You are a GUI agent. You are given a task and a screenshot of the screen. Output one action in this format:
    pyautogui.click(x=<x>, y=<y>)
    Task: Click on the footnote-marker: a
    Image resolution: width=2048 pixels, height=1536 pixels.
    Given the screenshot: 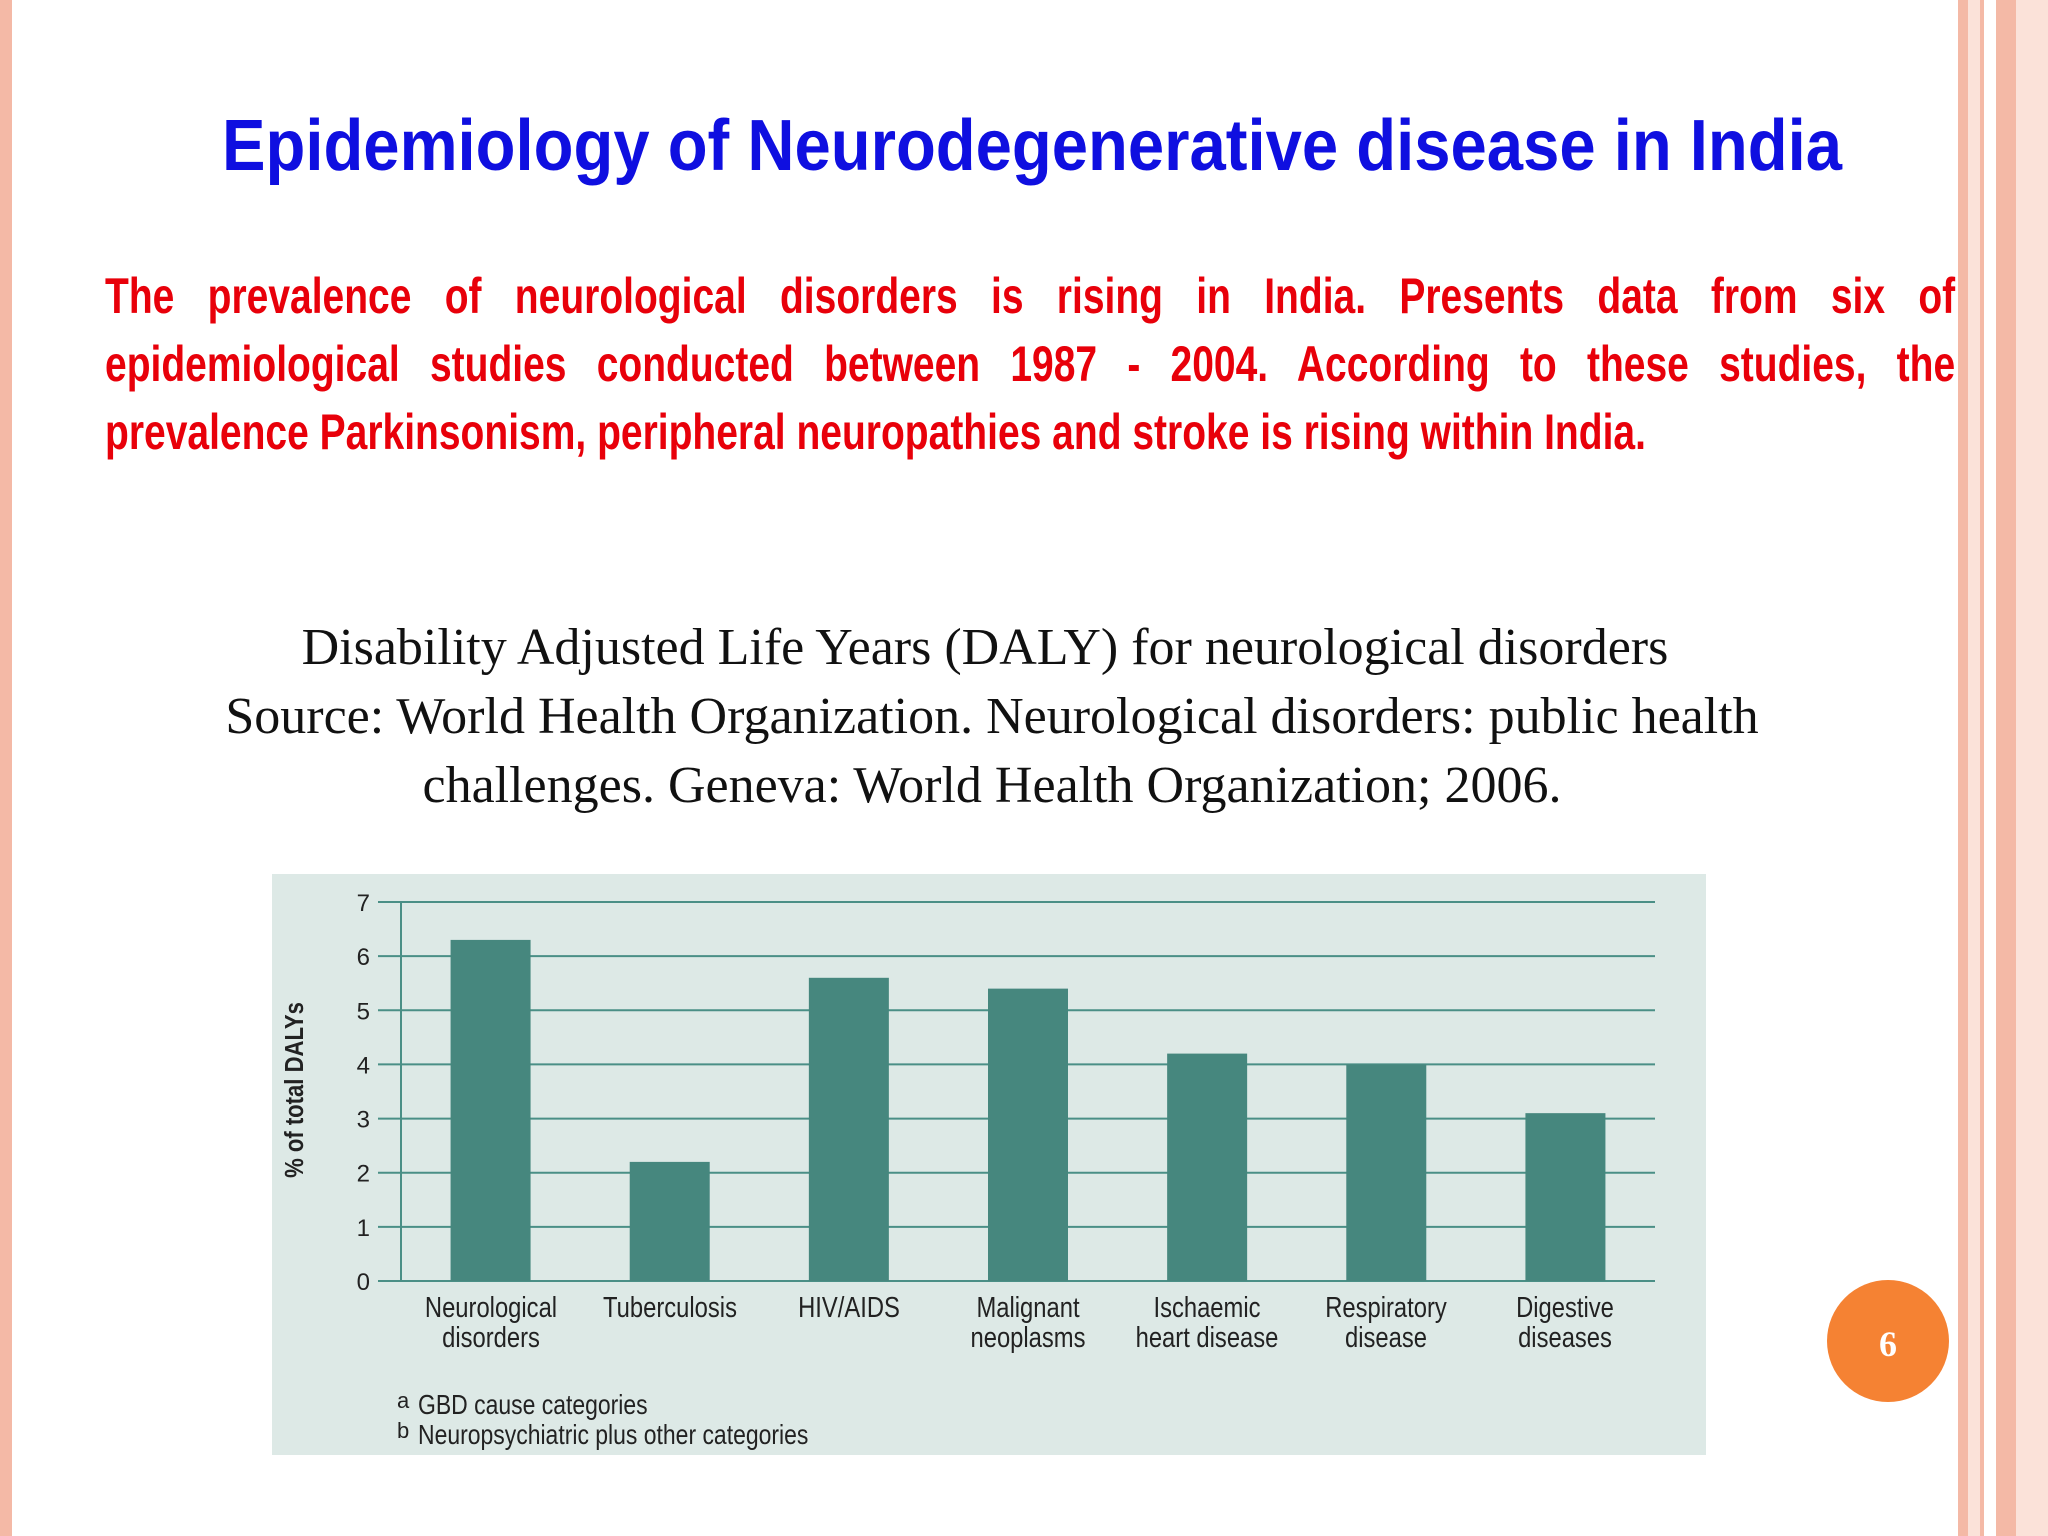 What is the action you would take?
    pyautogui.click(x=403, y=1400)
    